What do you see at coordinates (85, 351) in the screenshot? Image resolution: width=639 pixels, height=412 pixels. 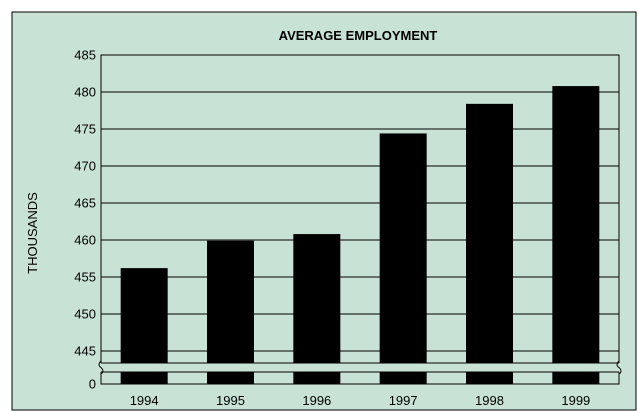 I see `y-tick-label: 445` at bounding box center [85, 351].